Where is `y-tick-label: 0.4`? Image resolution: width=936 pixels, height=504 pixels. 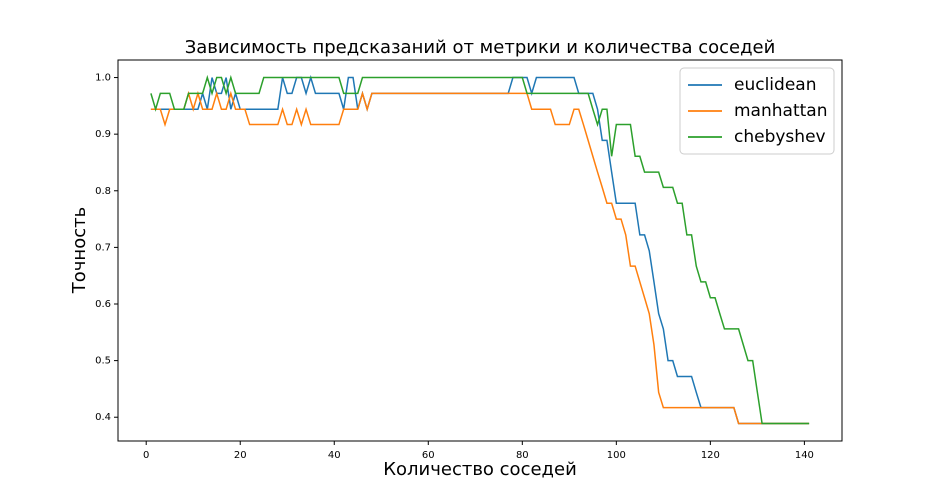 y-tick-label: 0.4 is located at coordinates (103, 417).